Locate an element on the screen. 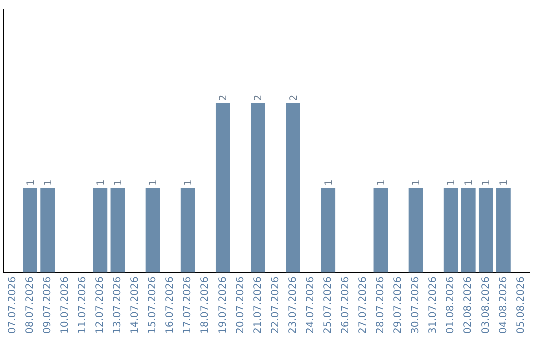 This screenshot has width=540, height=340. x-tick-label: 18.07.2026 is located at coordinates (206, 305).